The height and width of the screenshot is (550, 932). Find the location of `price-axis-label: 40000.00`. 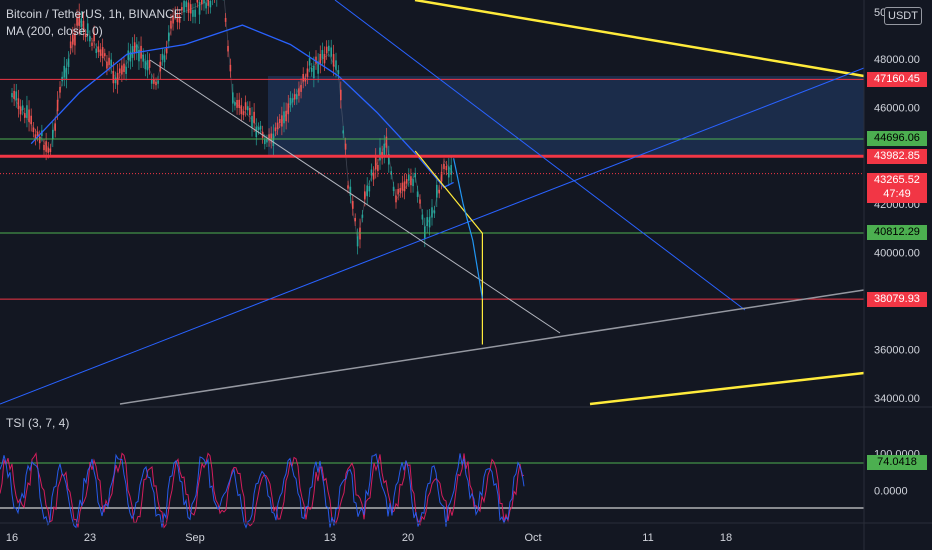

price-axis-label: 40000.00 is located at coordinates (897, 254).